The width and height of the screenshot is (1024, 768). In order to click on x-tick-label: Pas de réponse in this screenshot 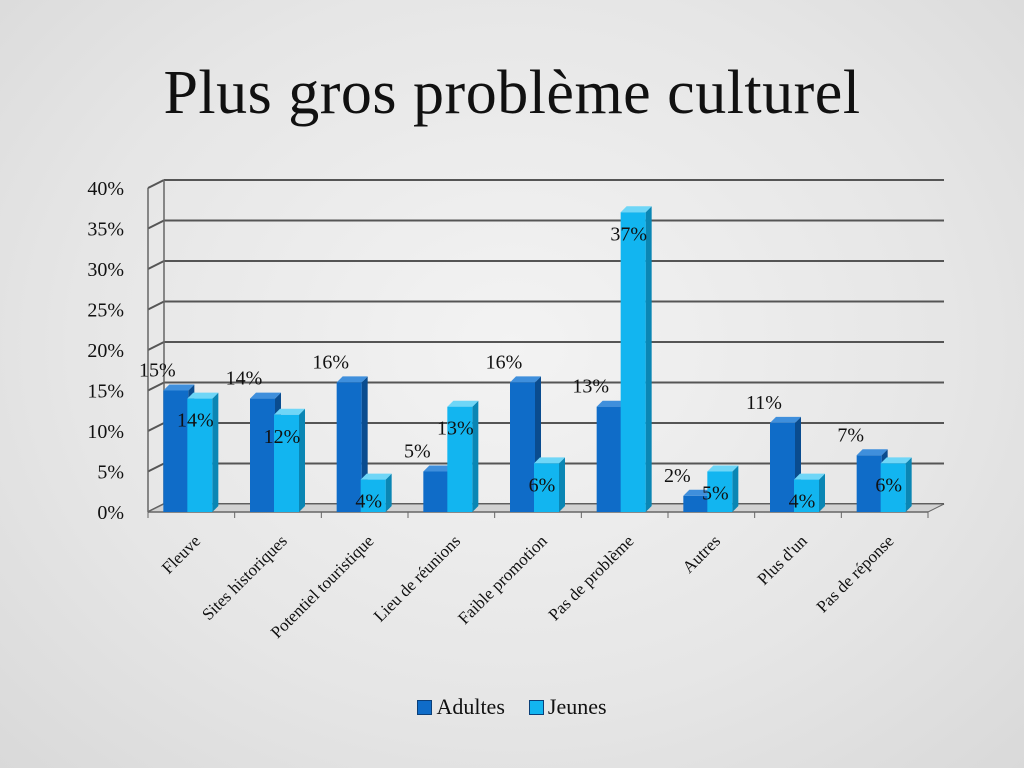, I will do `click(855, 573)`.